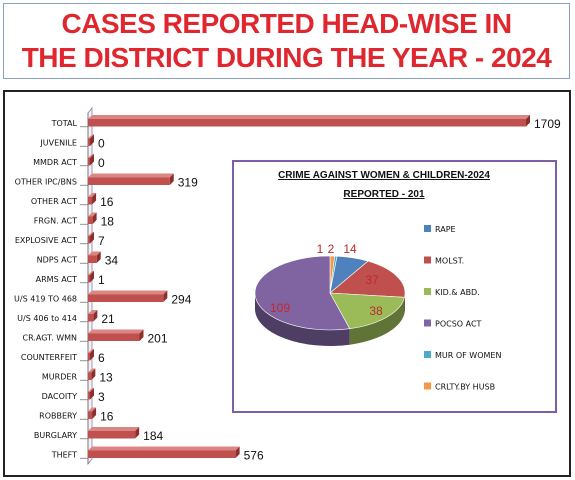 The height and width of the screenshot is (480, 575). Describe the element at coordinates (350, 249) in the screenshot. I see `pie-value-label: 14` at that location.